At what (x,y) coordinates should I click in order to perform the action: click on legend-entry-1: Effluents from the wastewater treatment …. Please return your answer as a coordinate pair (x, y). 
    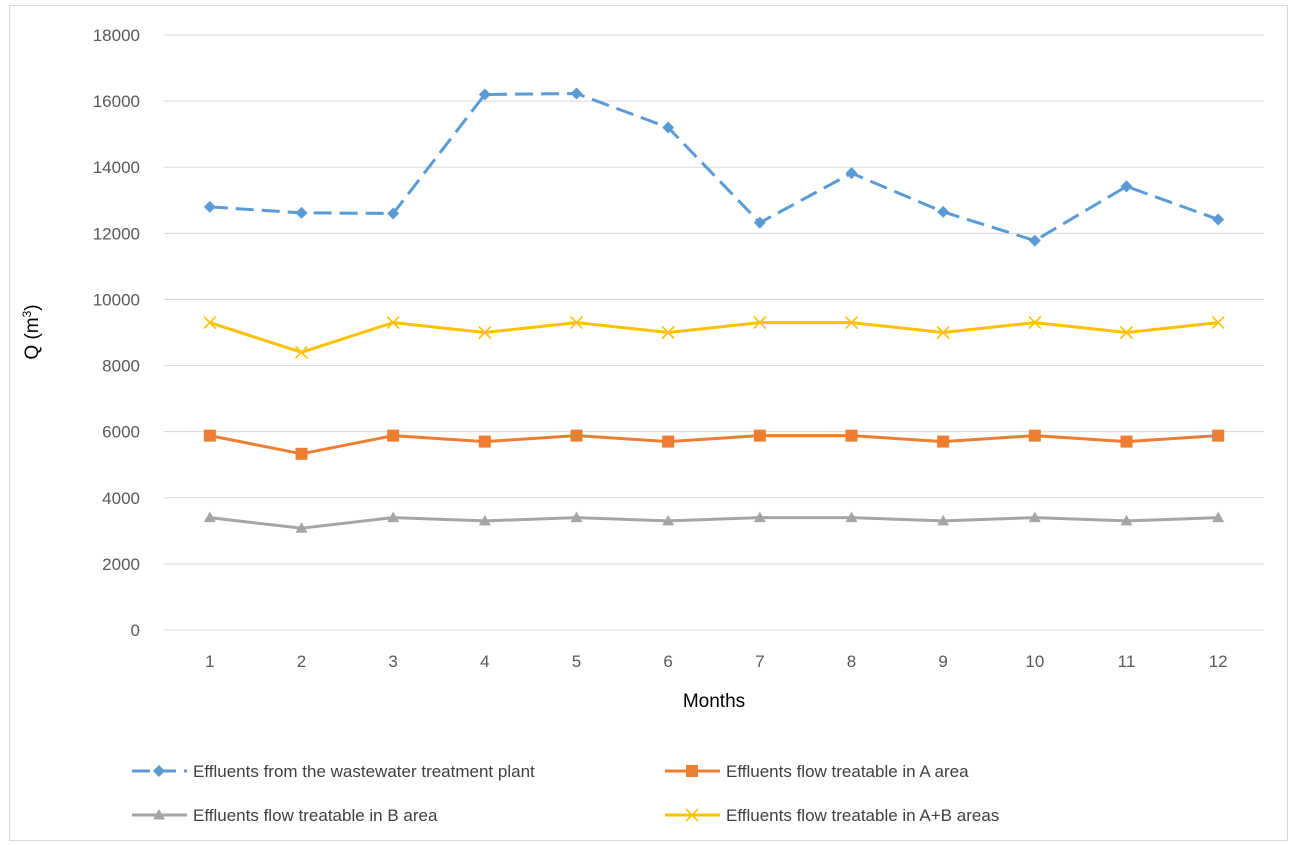
    Looking at the image, I should click on (333, 771).